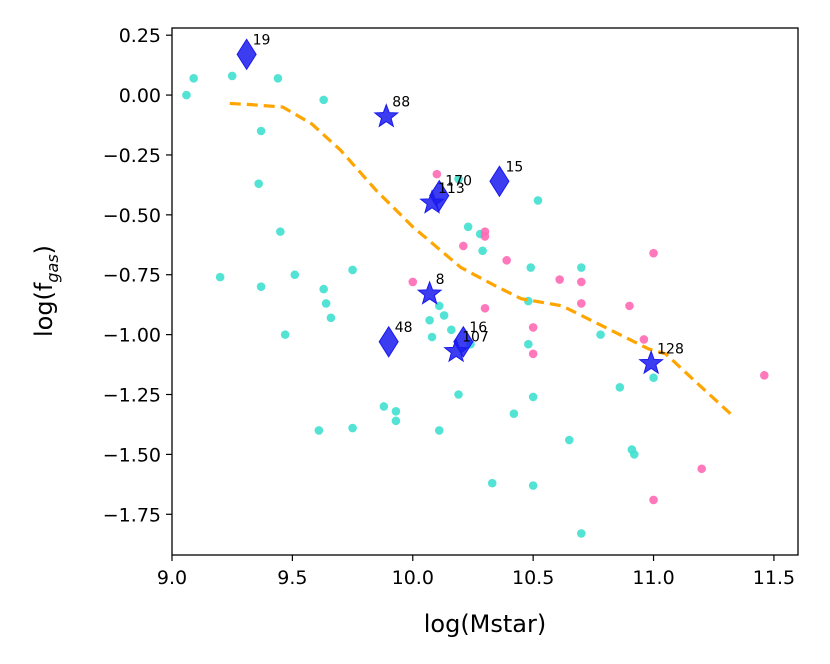  I want to click on point-label: 170, so click(458, 182).